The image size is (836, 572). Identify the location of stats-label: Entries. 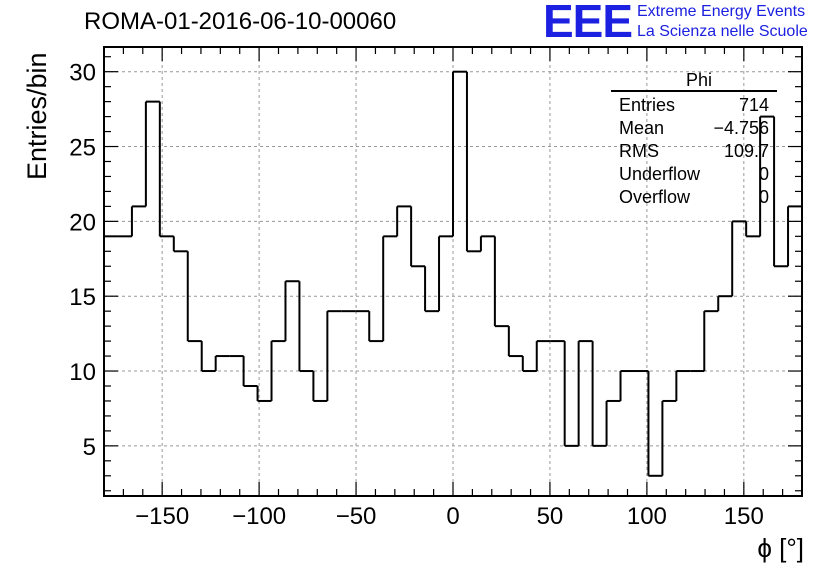
(647, 105).